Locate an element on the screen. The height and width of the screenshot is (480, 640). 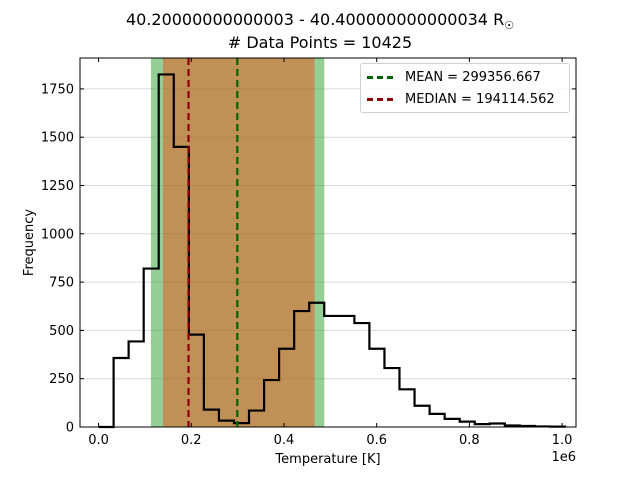
x-tick-label-5: 1.0 is located at coordinates (562, 440).